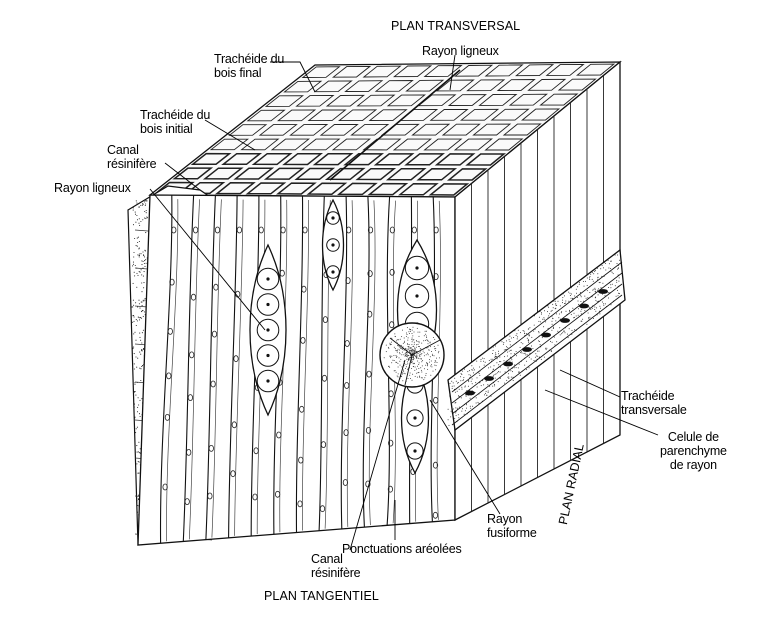 The image size is (773, 644). Describe the element at coordinates (132, 157) in the screenshot. I see `canal-resinifere-left-label: Canal résinifère` at that location.